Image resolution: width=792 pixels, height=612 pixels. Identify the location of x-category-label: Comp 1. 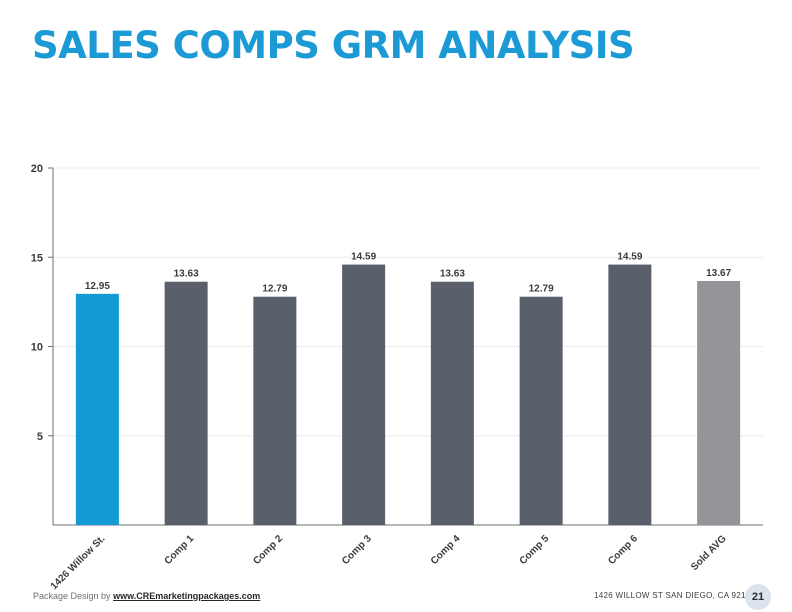
(180, 550).